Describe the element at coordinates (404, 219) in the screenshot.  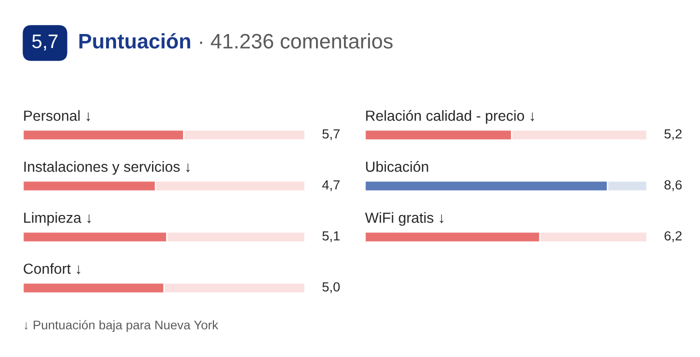
I see `category-label: WiFi gratis ↓` at that location.